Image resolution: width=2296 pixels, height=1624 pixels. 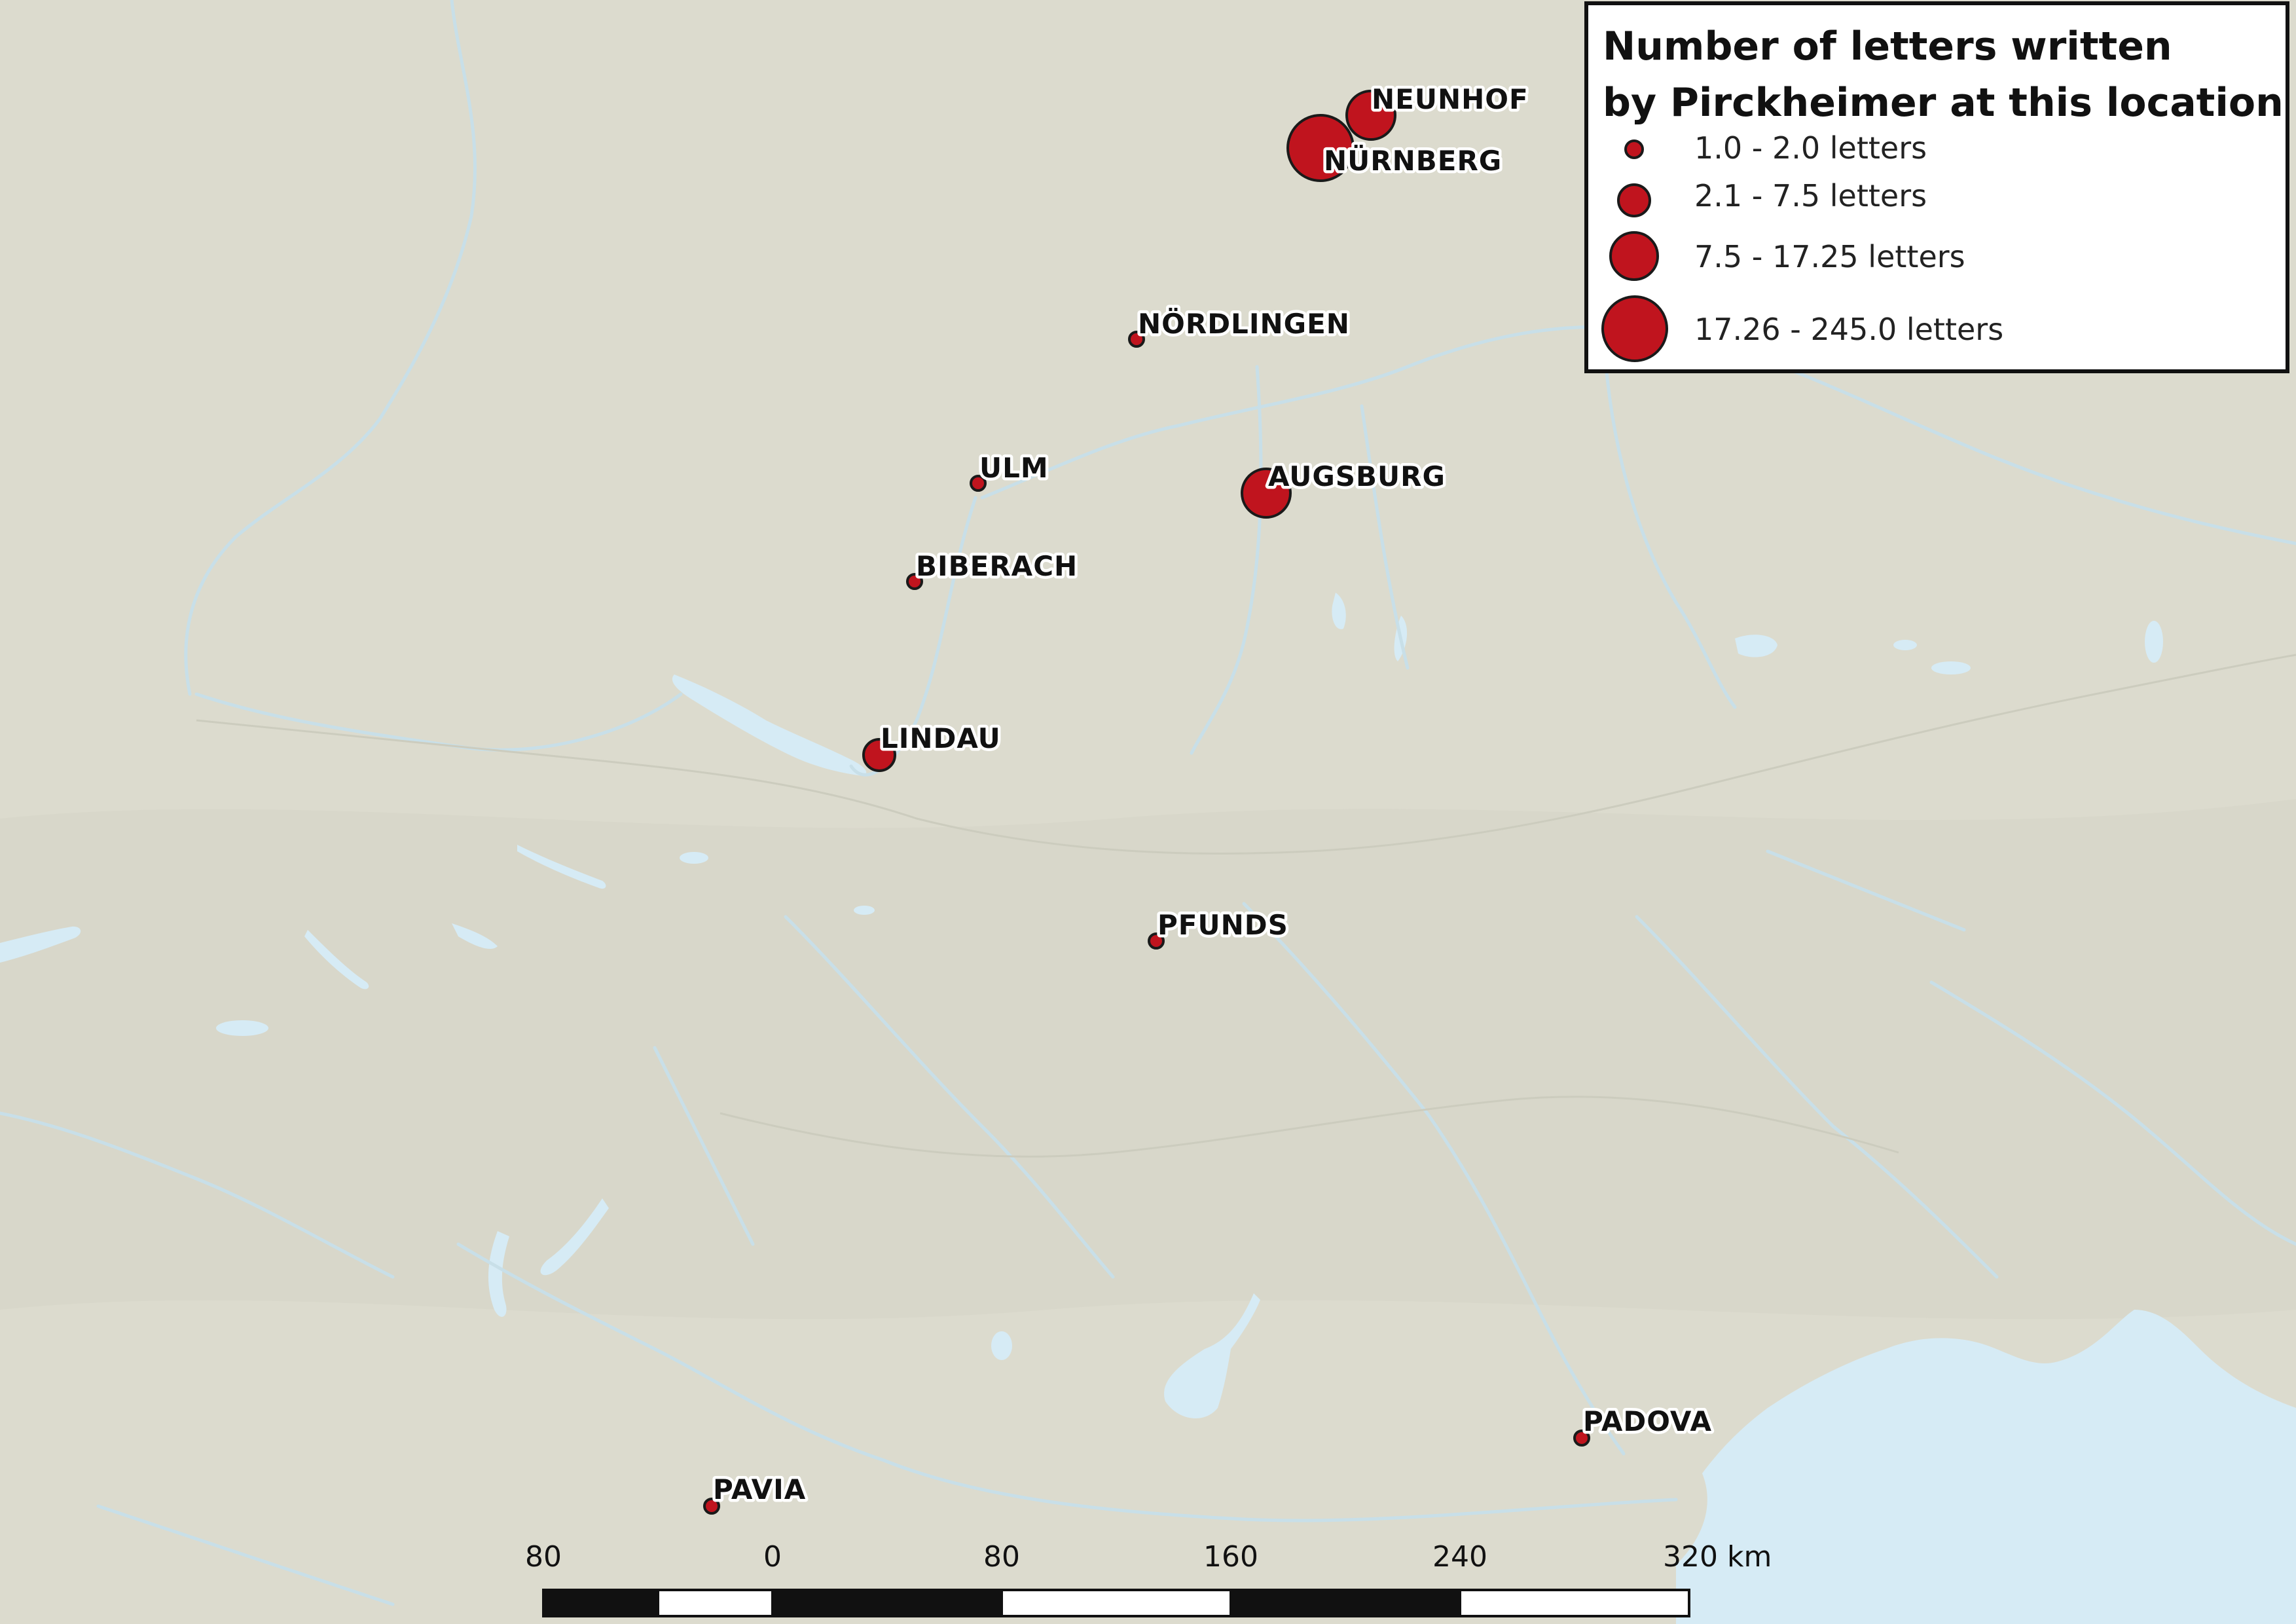 I want to click on place-marker-nurnberg, so click(x=1320, y=148).